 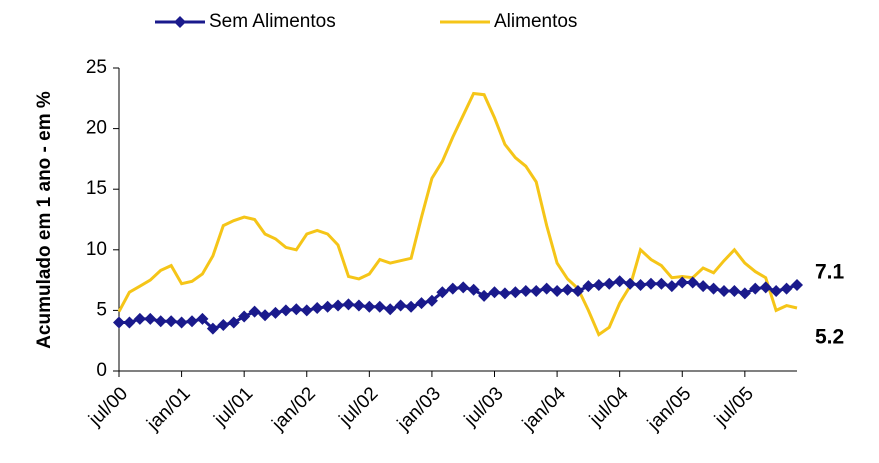 What do you see at coordinates (168, 409) in the screenshot?
I see `x-tick-label: jan/01` at bounding box center [168, 409].